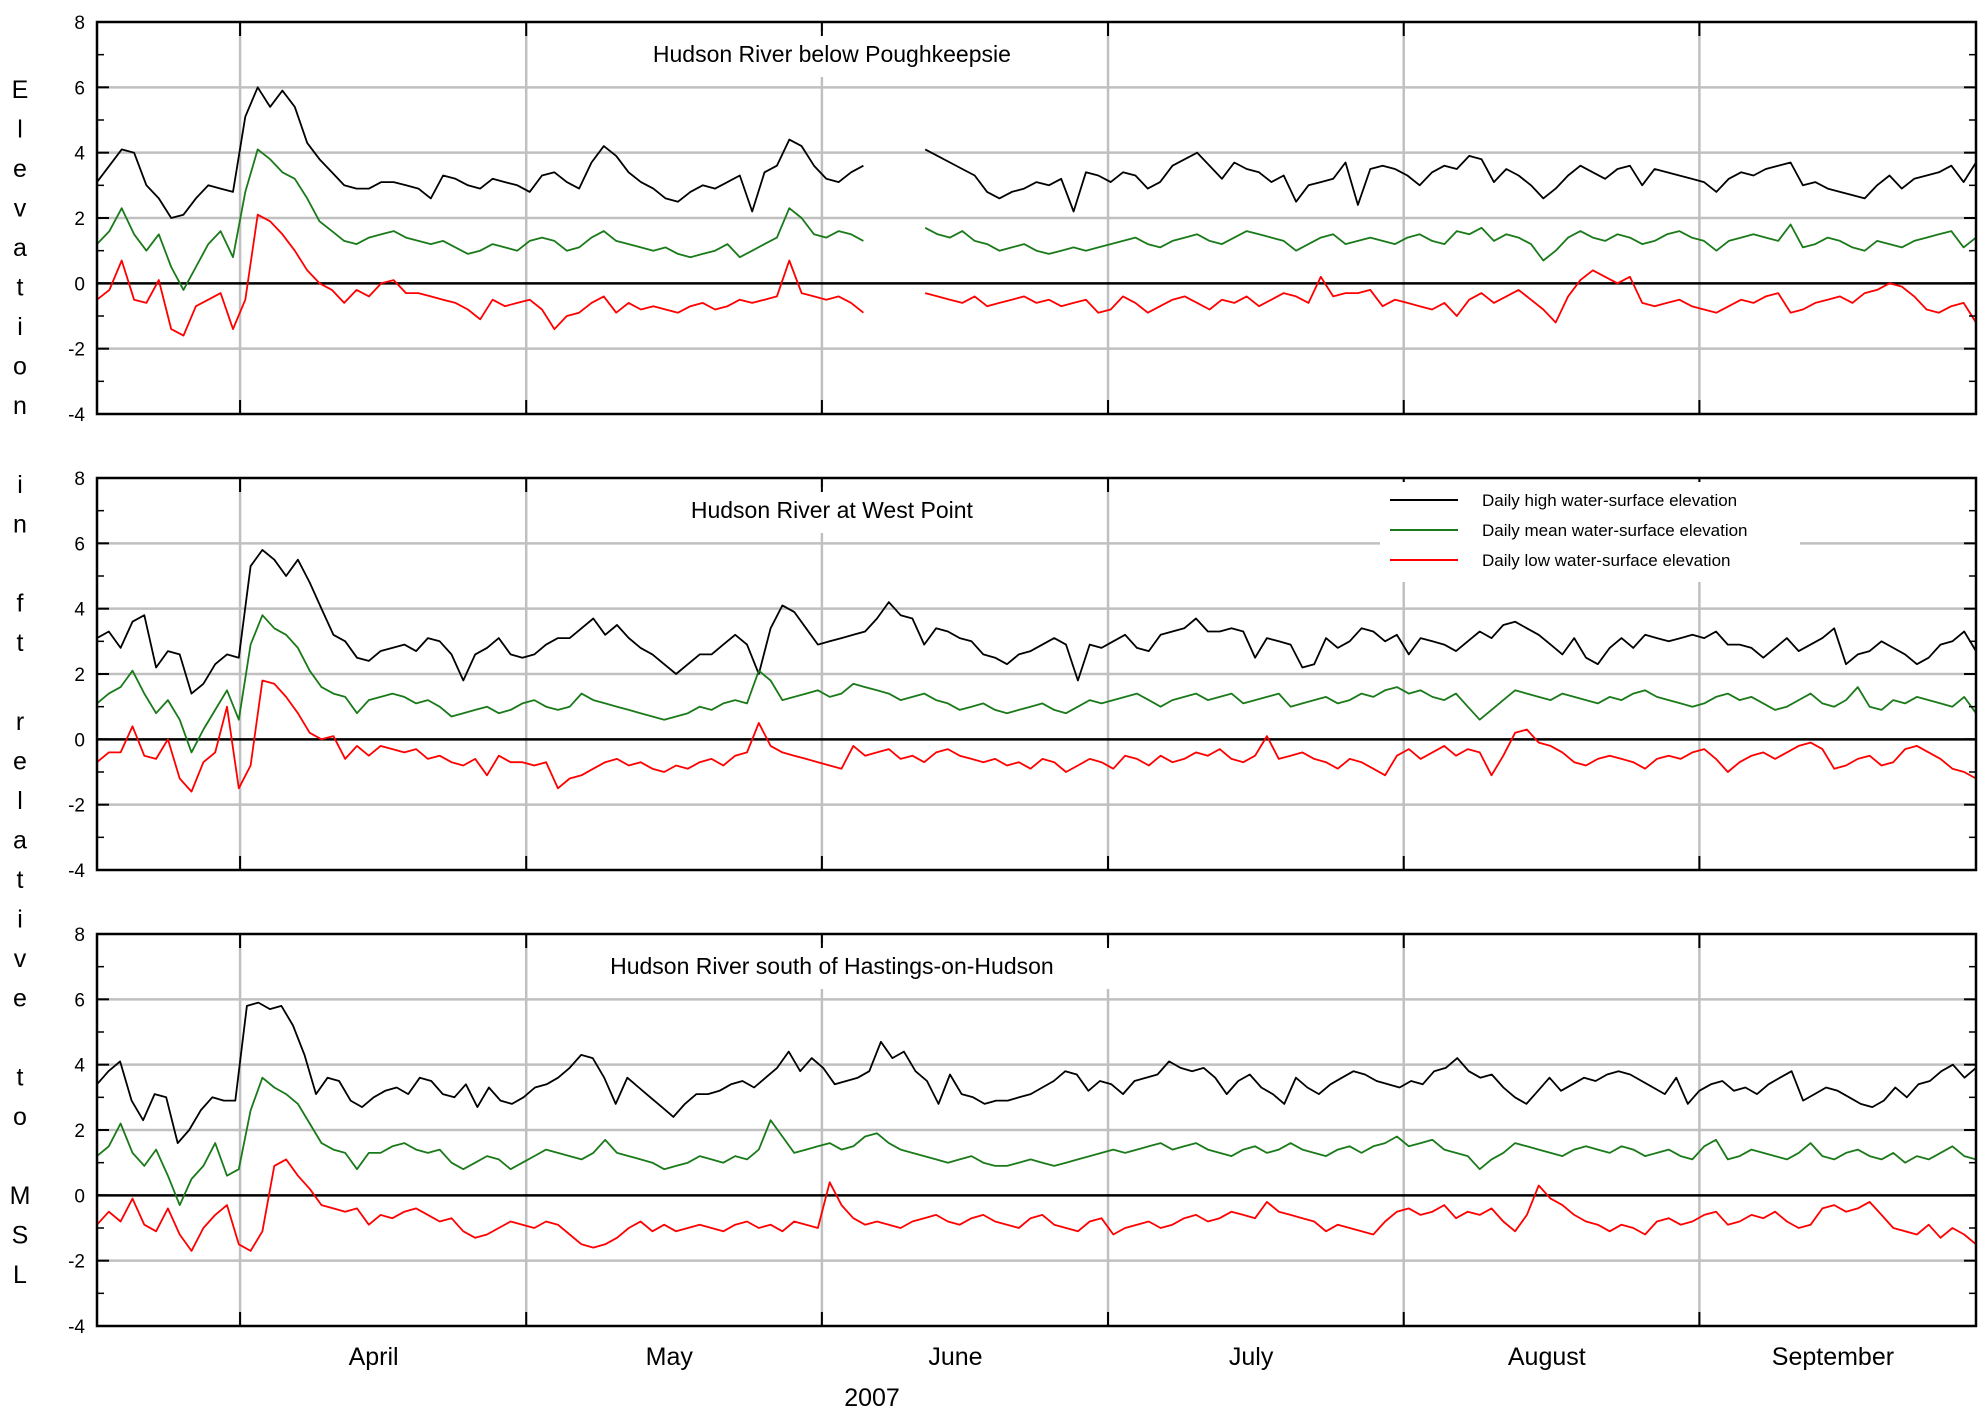 The image size is (1978, 1421). Describe the element at coordinates (20, 90) in the screenshot. I see `y-axis-title-char: E` at that location.